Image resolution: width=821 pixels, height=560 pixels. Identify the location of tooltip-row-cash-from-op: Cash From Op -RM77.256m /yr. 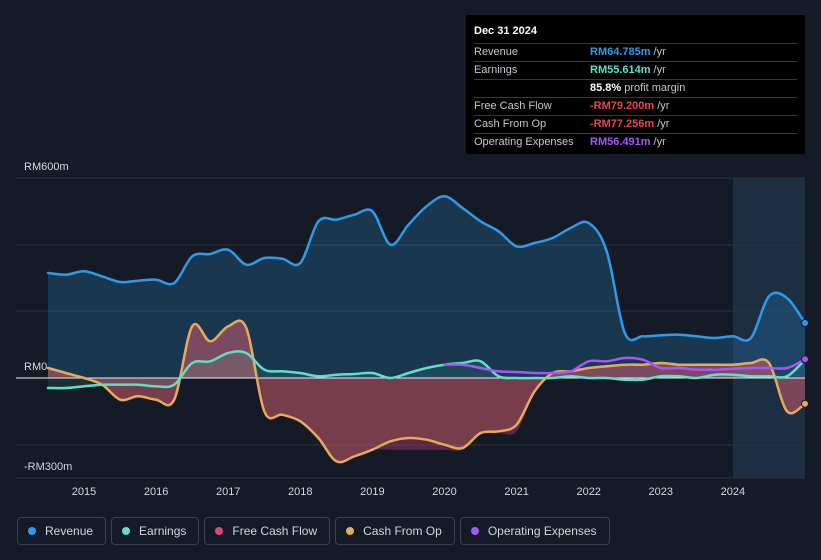
(635, 125).